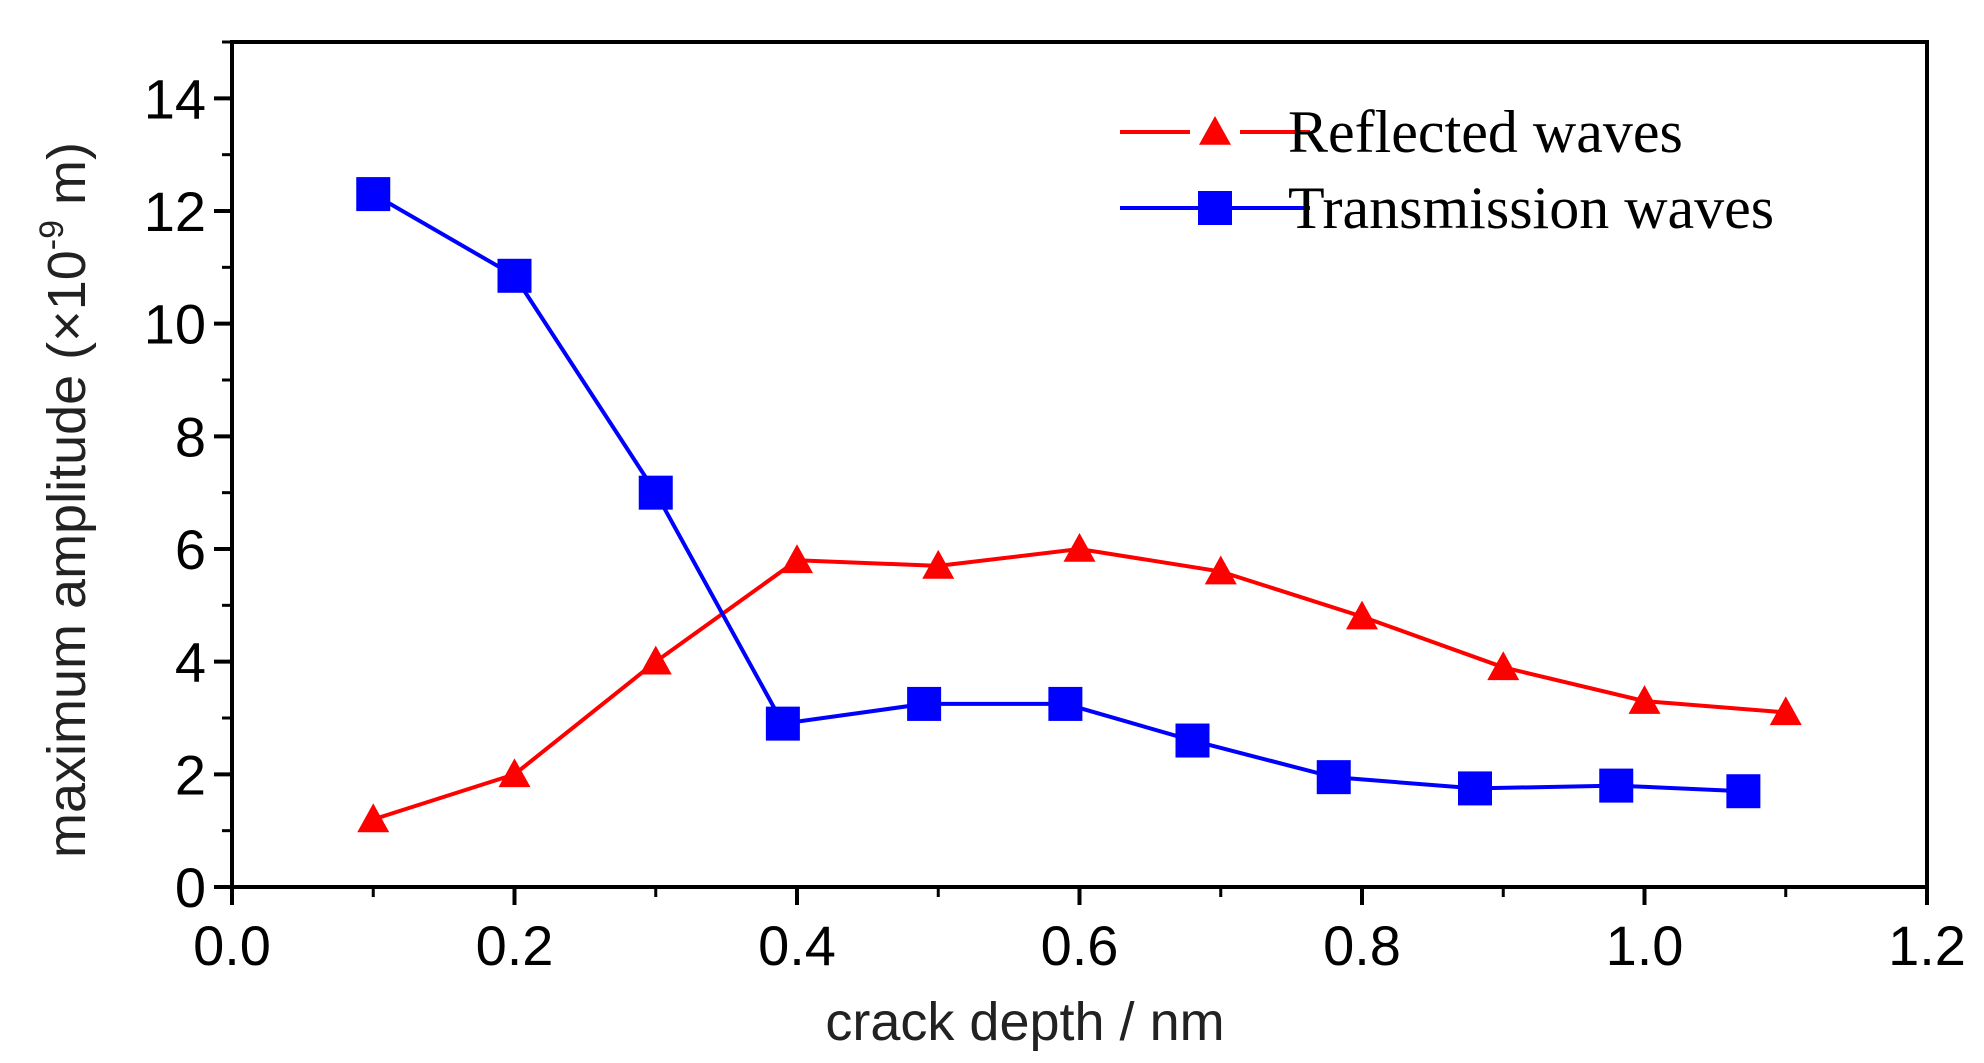 The height and width of the screenshot is (1063, 1984). Describe the element at coordinates (1362, 945) in the screenshot. I see `x-tick-label: 0.8` at that location.